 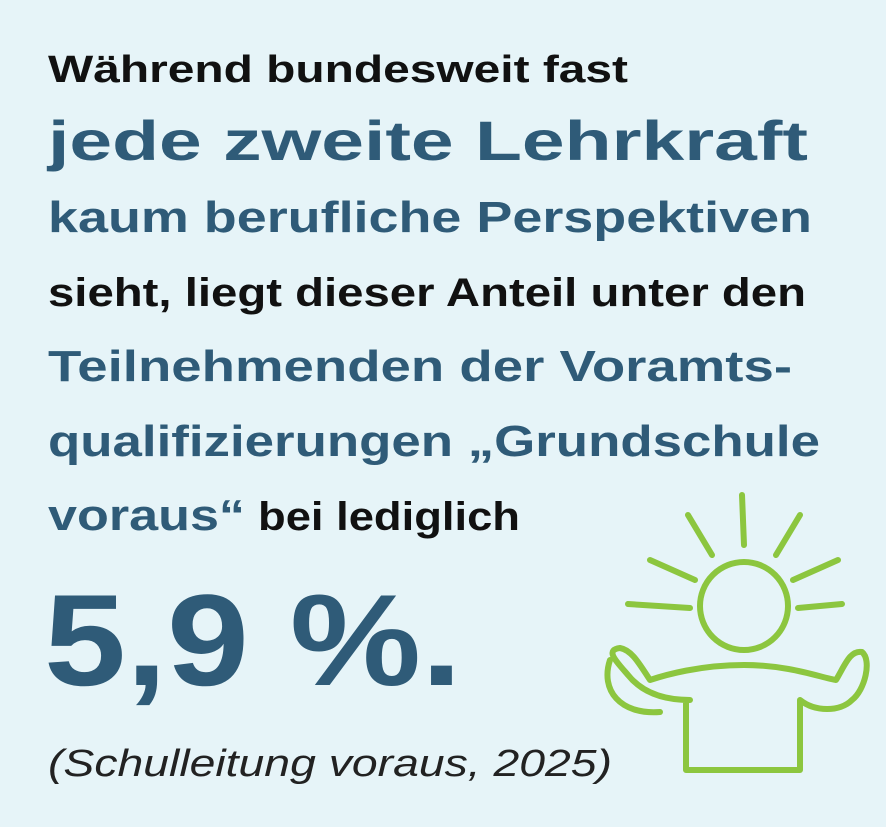 I want to click on text-line: jede zweite Lehrkraft, so click(x=427, y=140).